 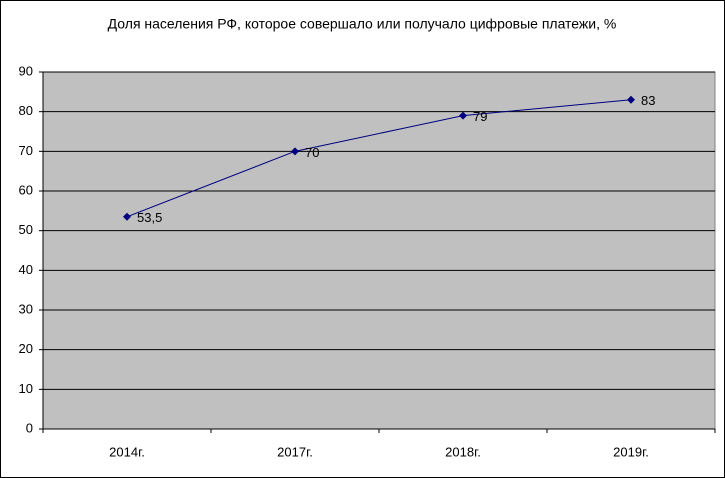 What do you see at coordinates (29, 427) in the screenshot?
I see `y-tick-label: 0` at bounding box center [29, 427].